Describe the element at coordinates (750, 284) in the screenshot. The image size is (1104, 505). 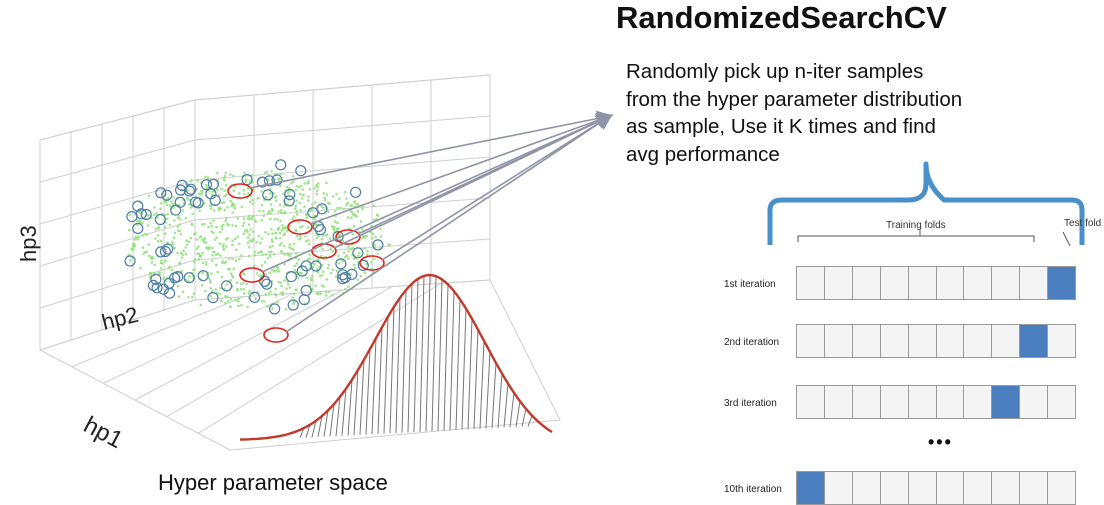
I see `iteration-label: 1st iteration` at that location.